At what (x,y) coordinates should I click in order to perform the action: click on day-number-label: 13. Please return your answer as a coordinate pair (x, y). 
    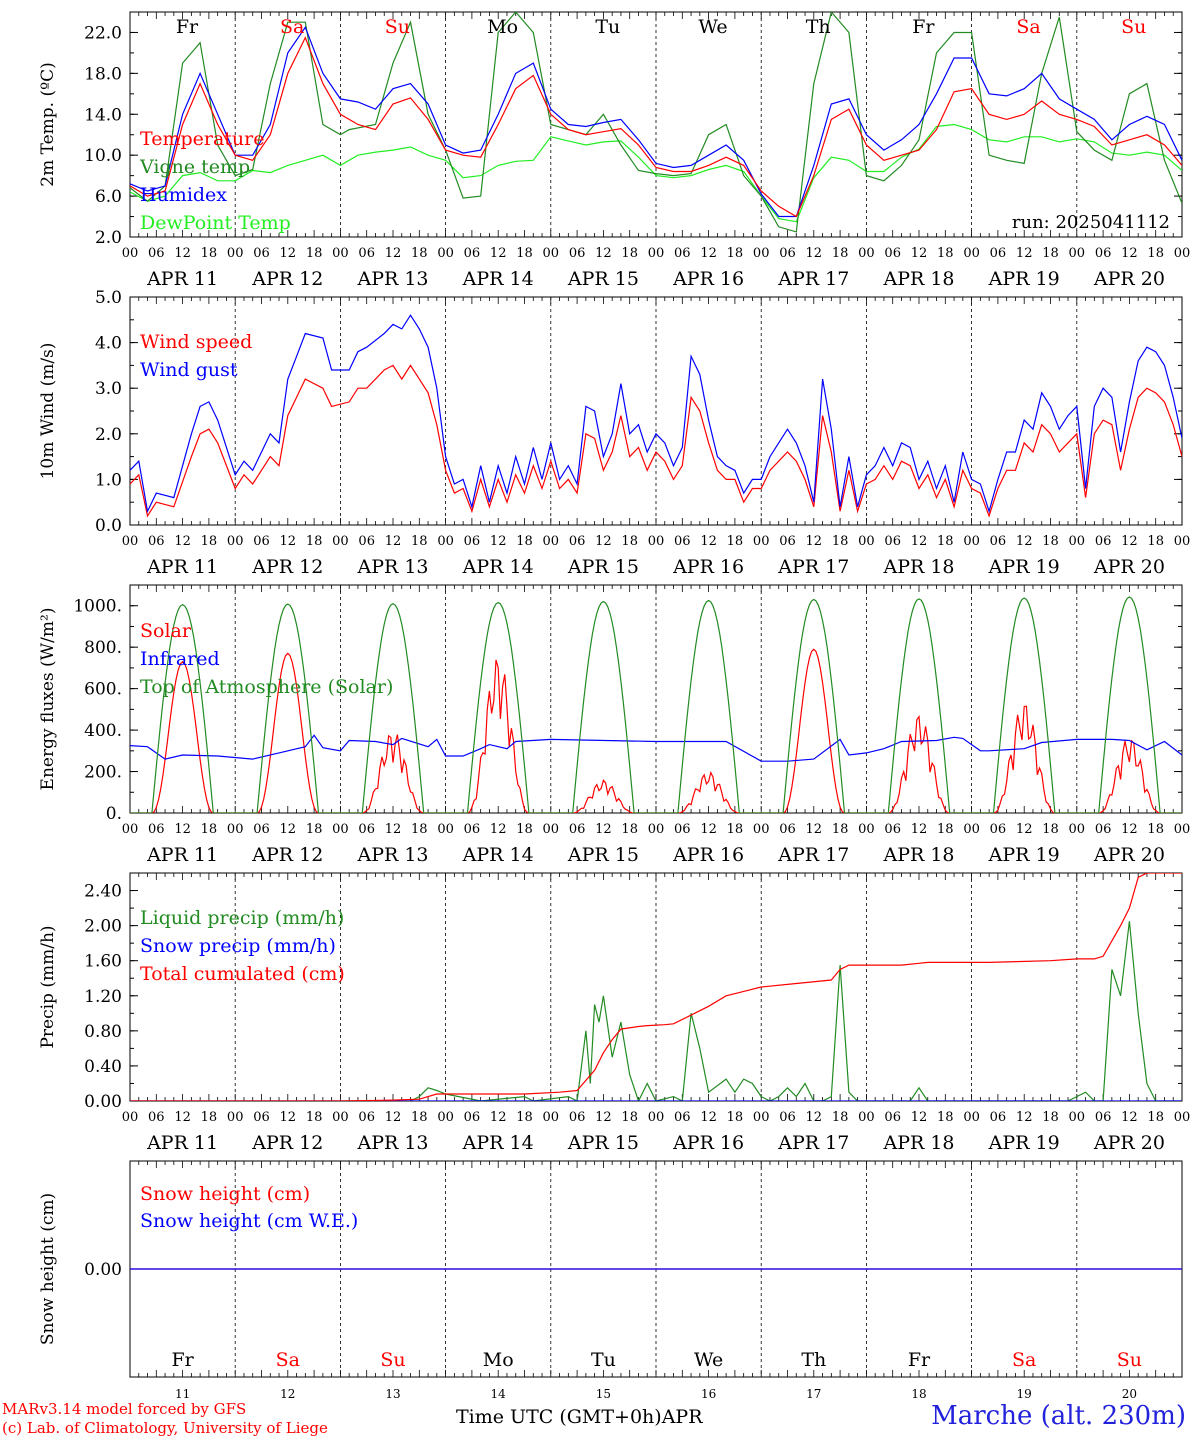
    Looking at the image, I should click on (392, 1394).